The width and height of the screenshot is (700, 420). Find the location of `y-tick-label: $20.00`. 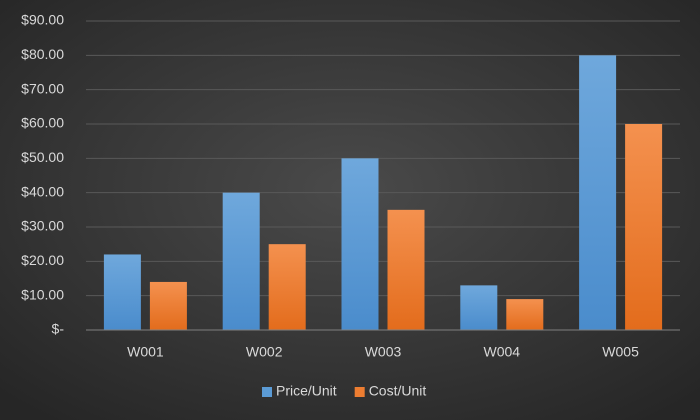

y-tick-label: $20.00 is located at coordinates (42, 260).